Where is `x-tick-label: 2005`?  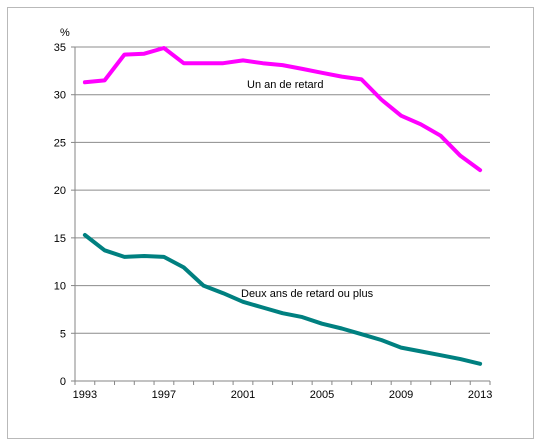
x-tick-label: 2005 is located at coordinates (322, 395).